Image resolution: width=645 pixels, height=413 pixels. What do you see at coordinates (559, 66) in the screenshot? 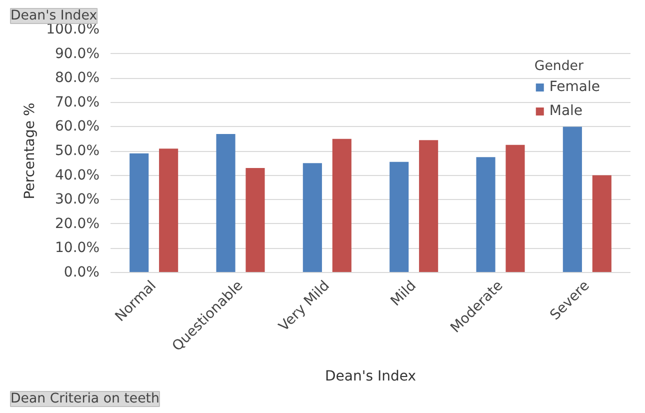
I see `legend-title: Gender` at bounding box center [559, 66].